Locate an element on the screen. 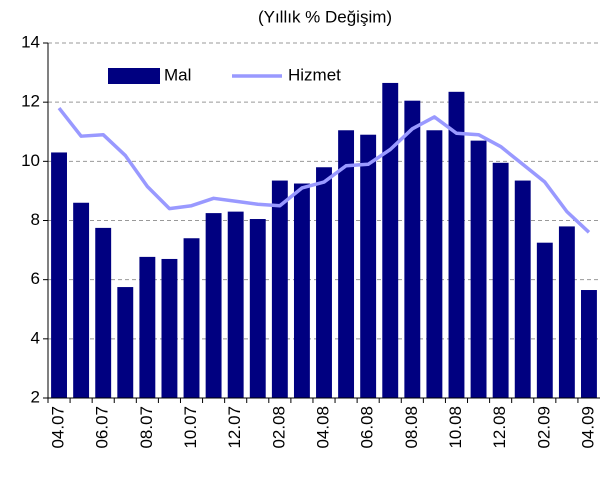  y-tick-label: 12 is located at coordinates (30, 101).